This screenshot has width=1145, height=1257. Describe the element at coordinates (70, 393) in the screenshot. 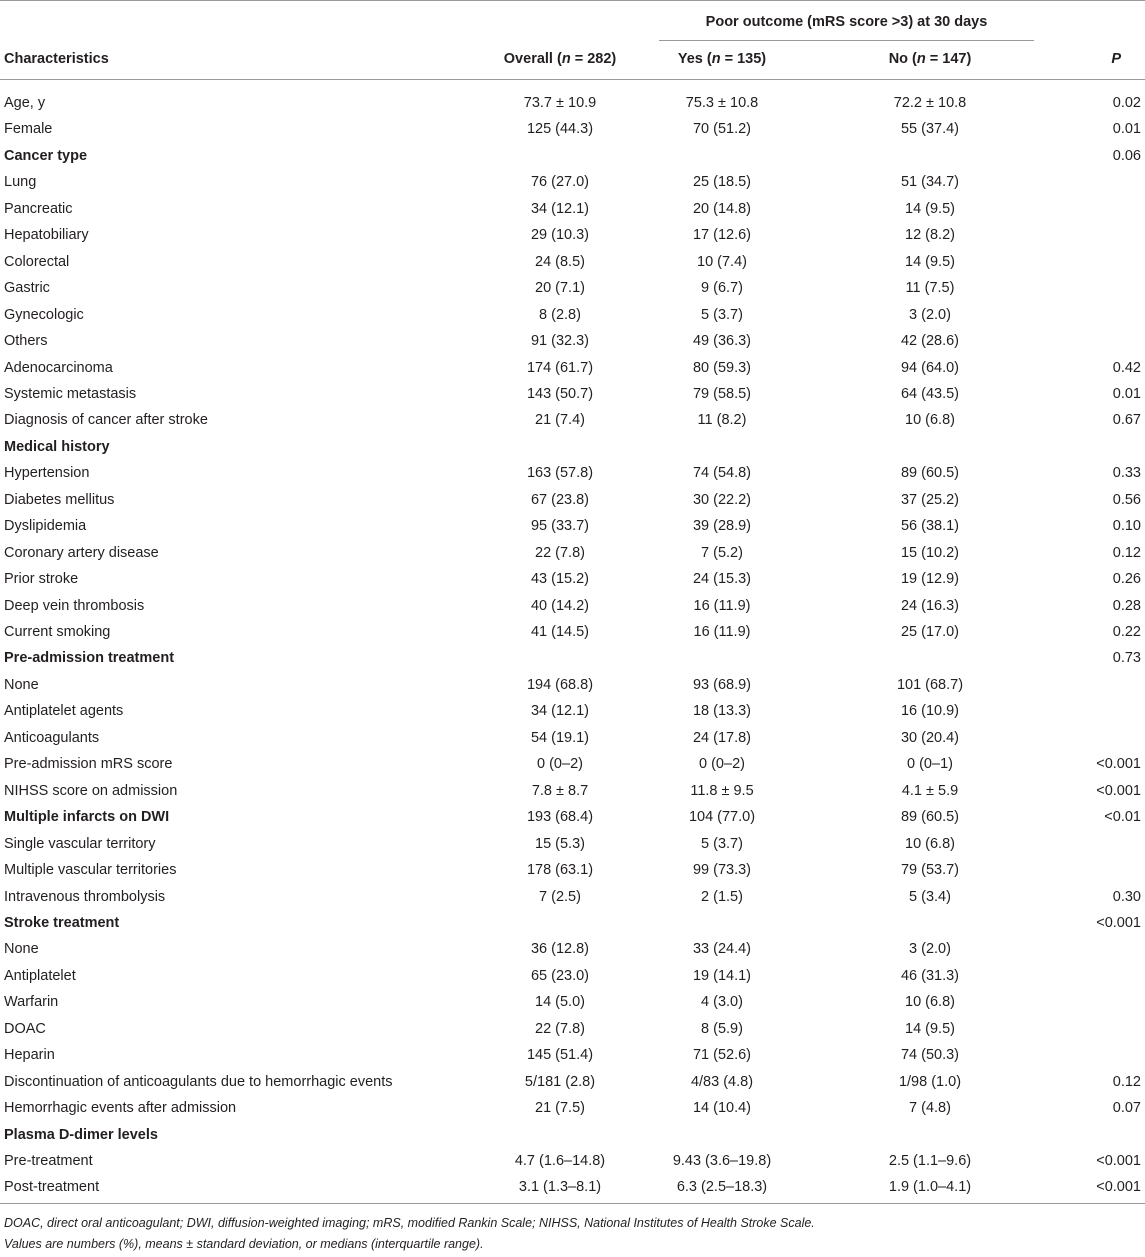

I see `row-label: Systemic metastasis` at that location.